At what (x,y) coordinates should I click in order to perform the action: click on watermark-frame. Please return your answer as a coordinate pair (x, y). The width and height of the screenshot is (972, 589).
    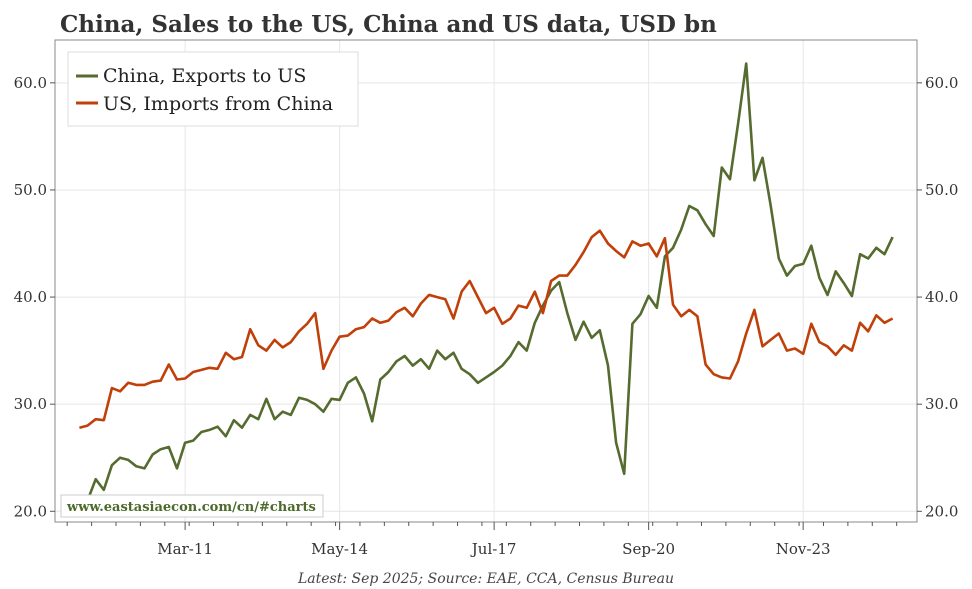
    Looking at the image, I should click on (192, 506).